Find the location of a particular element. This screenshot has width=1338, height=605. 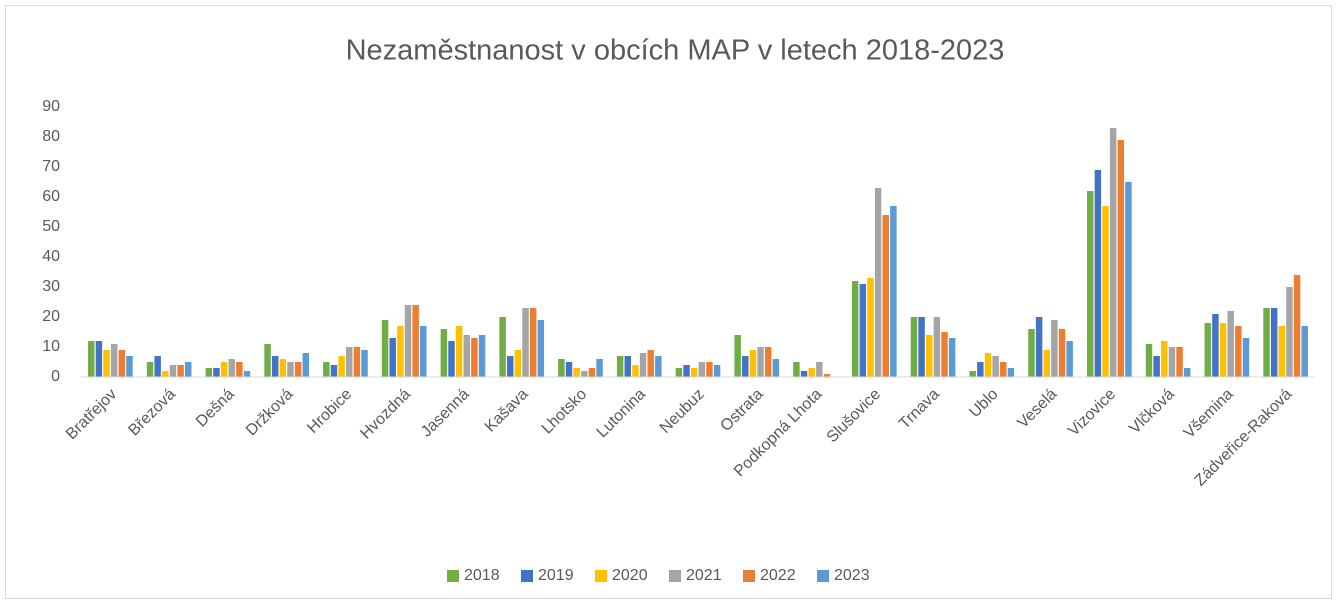

y-tick-label: 40 is located at coordinates (51, 256).